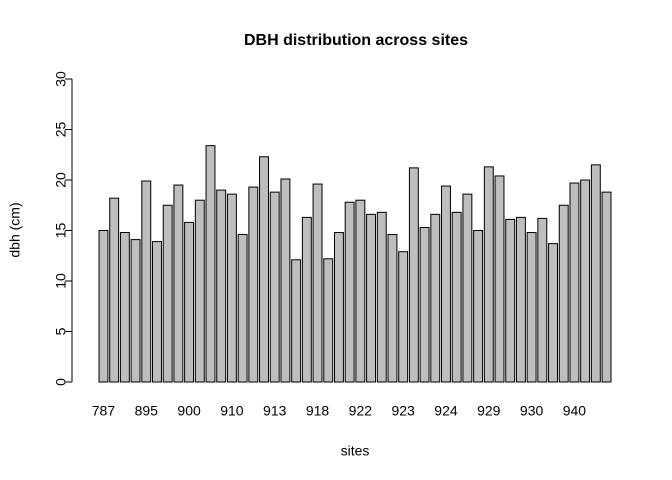  I want to click on x-tick-label: 930, so click(532, 411).